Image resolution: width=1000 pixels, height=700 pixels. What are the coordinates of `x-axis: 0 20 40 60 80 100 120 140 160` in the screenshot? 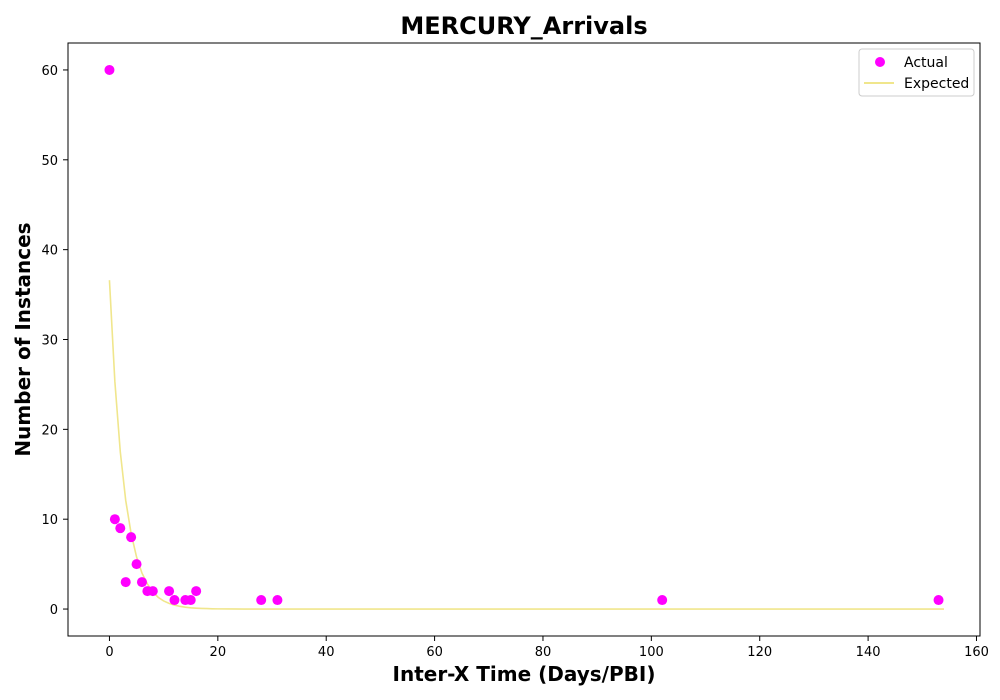 It's located at (547, 648).